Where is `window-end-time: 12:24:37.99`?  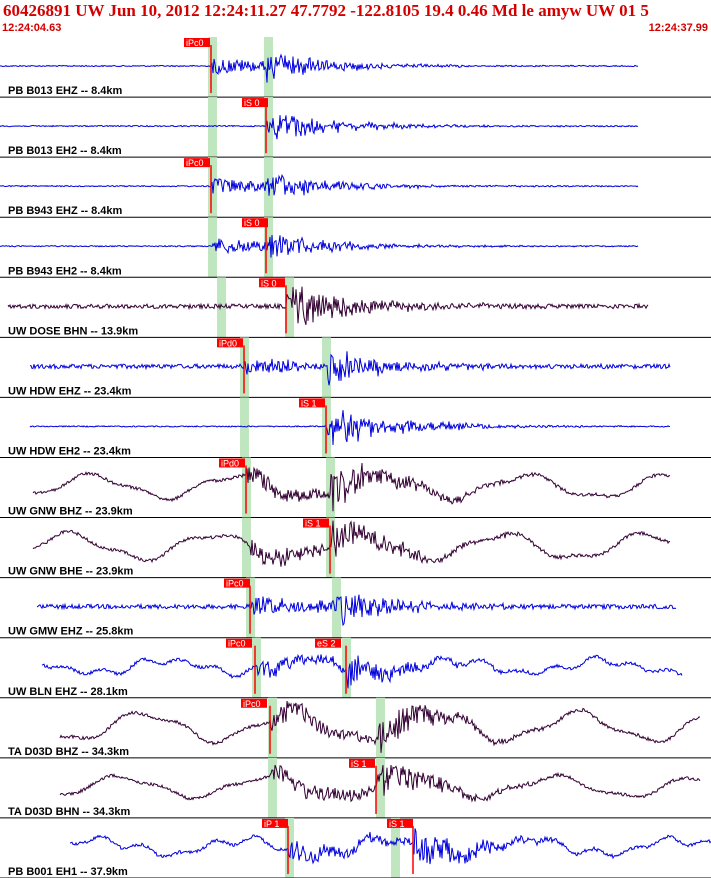
window-end-time: 12:24:37.99 is located at coordinates (678, 28).